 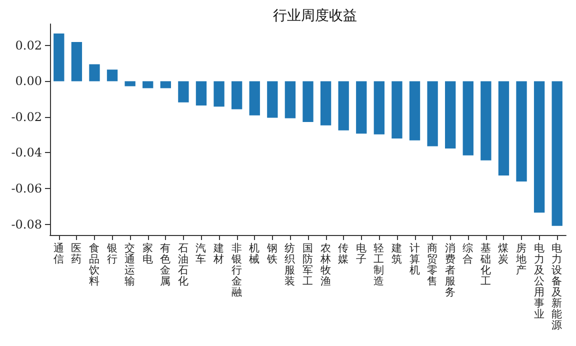 I want to click on x-tick-label: 银行, so click(x=112, y=254).